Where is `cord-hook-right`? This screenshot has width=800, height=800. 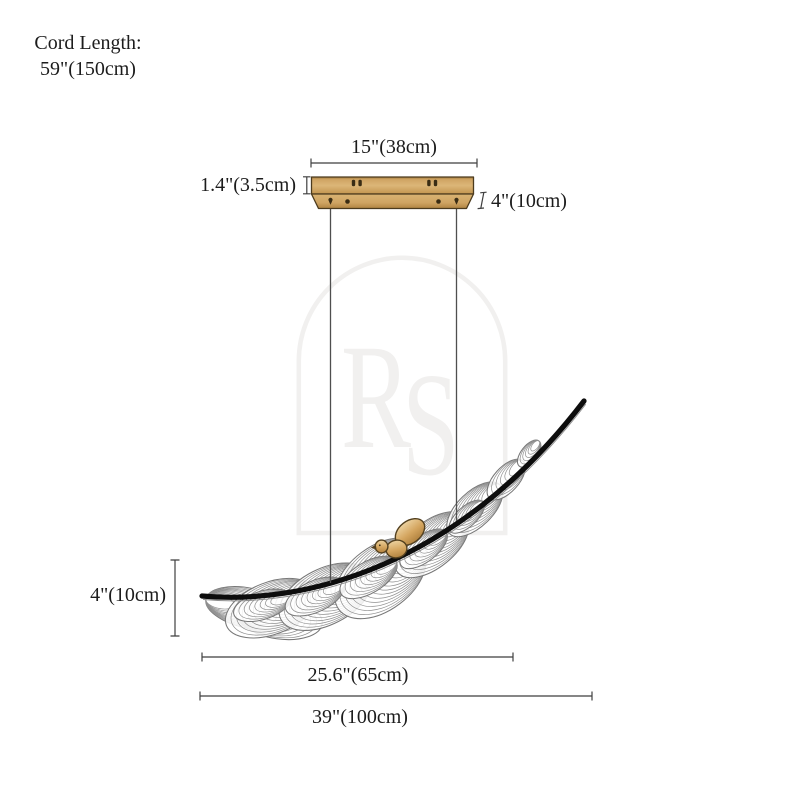 cord-hook-right is located at coordinates (456, 201).